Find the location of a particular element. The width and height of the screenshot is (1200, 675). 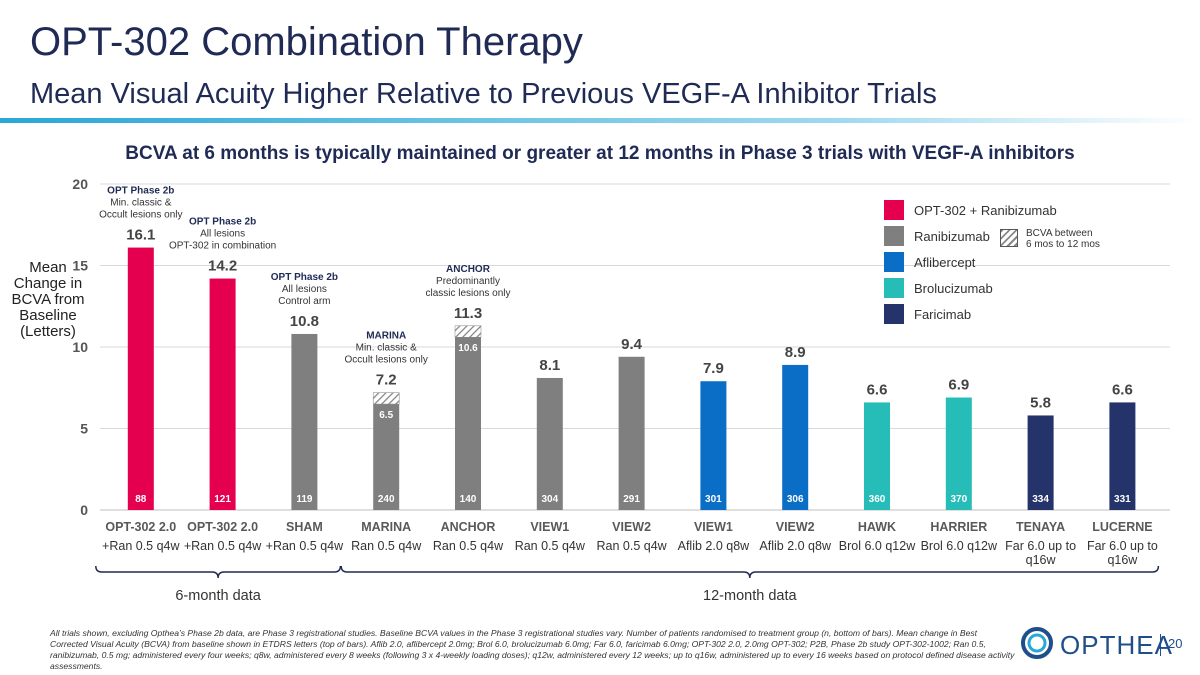

x-category-label: LUCERNE is located at coordinates (1122, 527).